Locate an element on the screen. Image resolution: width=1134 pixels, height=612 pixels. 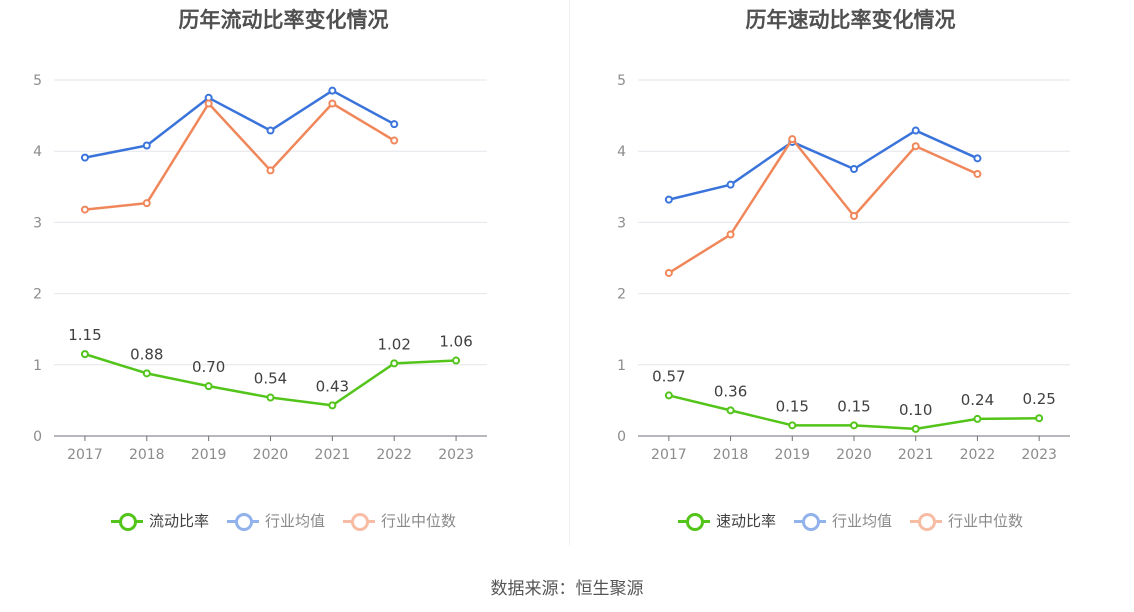
data-label: 1.02 is located at coordinates (394, 344).